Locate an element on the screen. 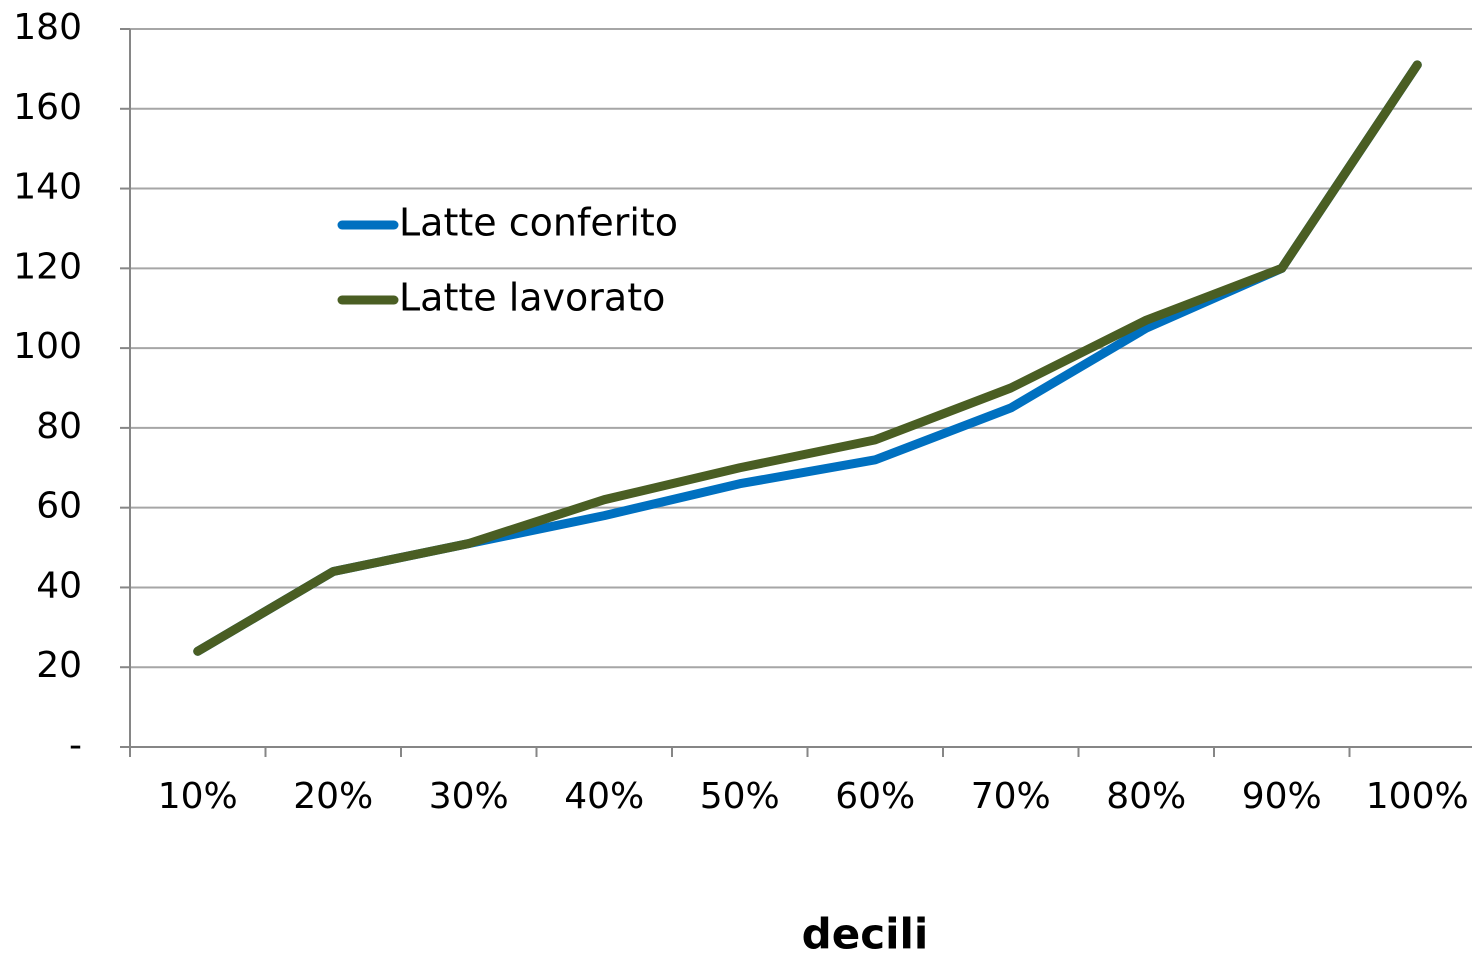 This screenshot has height=958, width=1472. legend-label: Latte lavorato is located at coordinates (532, 298).